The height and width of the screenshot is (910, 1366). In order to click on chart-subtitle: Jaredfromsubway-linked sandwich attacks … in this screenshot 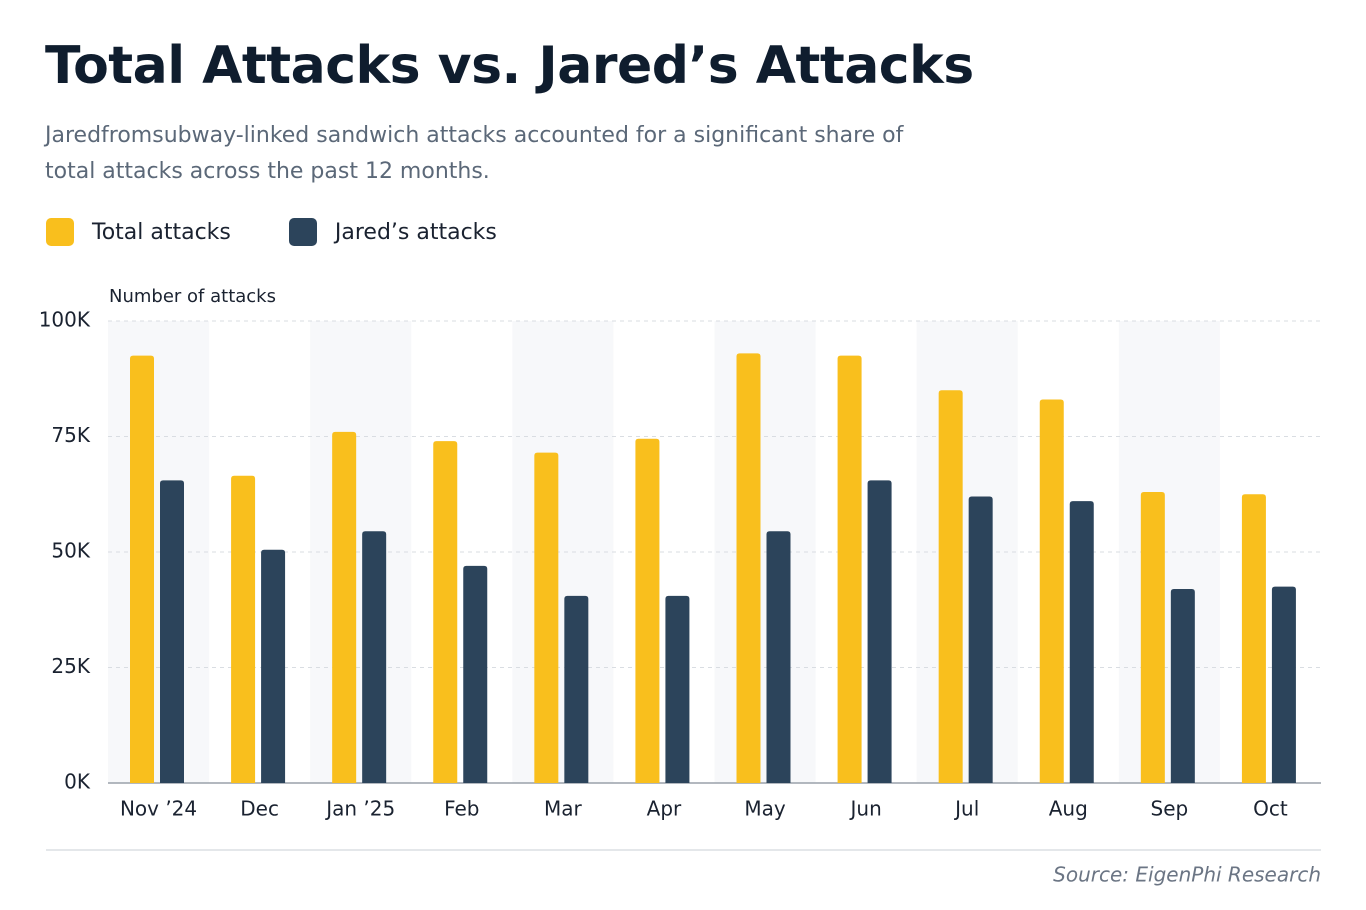, I will do `click(474, 153)`.